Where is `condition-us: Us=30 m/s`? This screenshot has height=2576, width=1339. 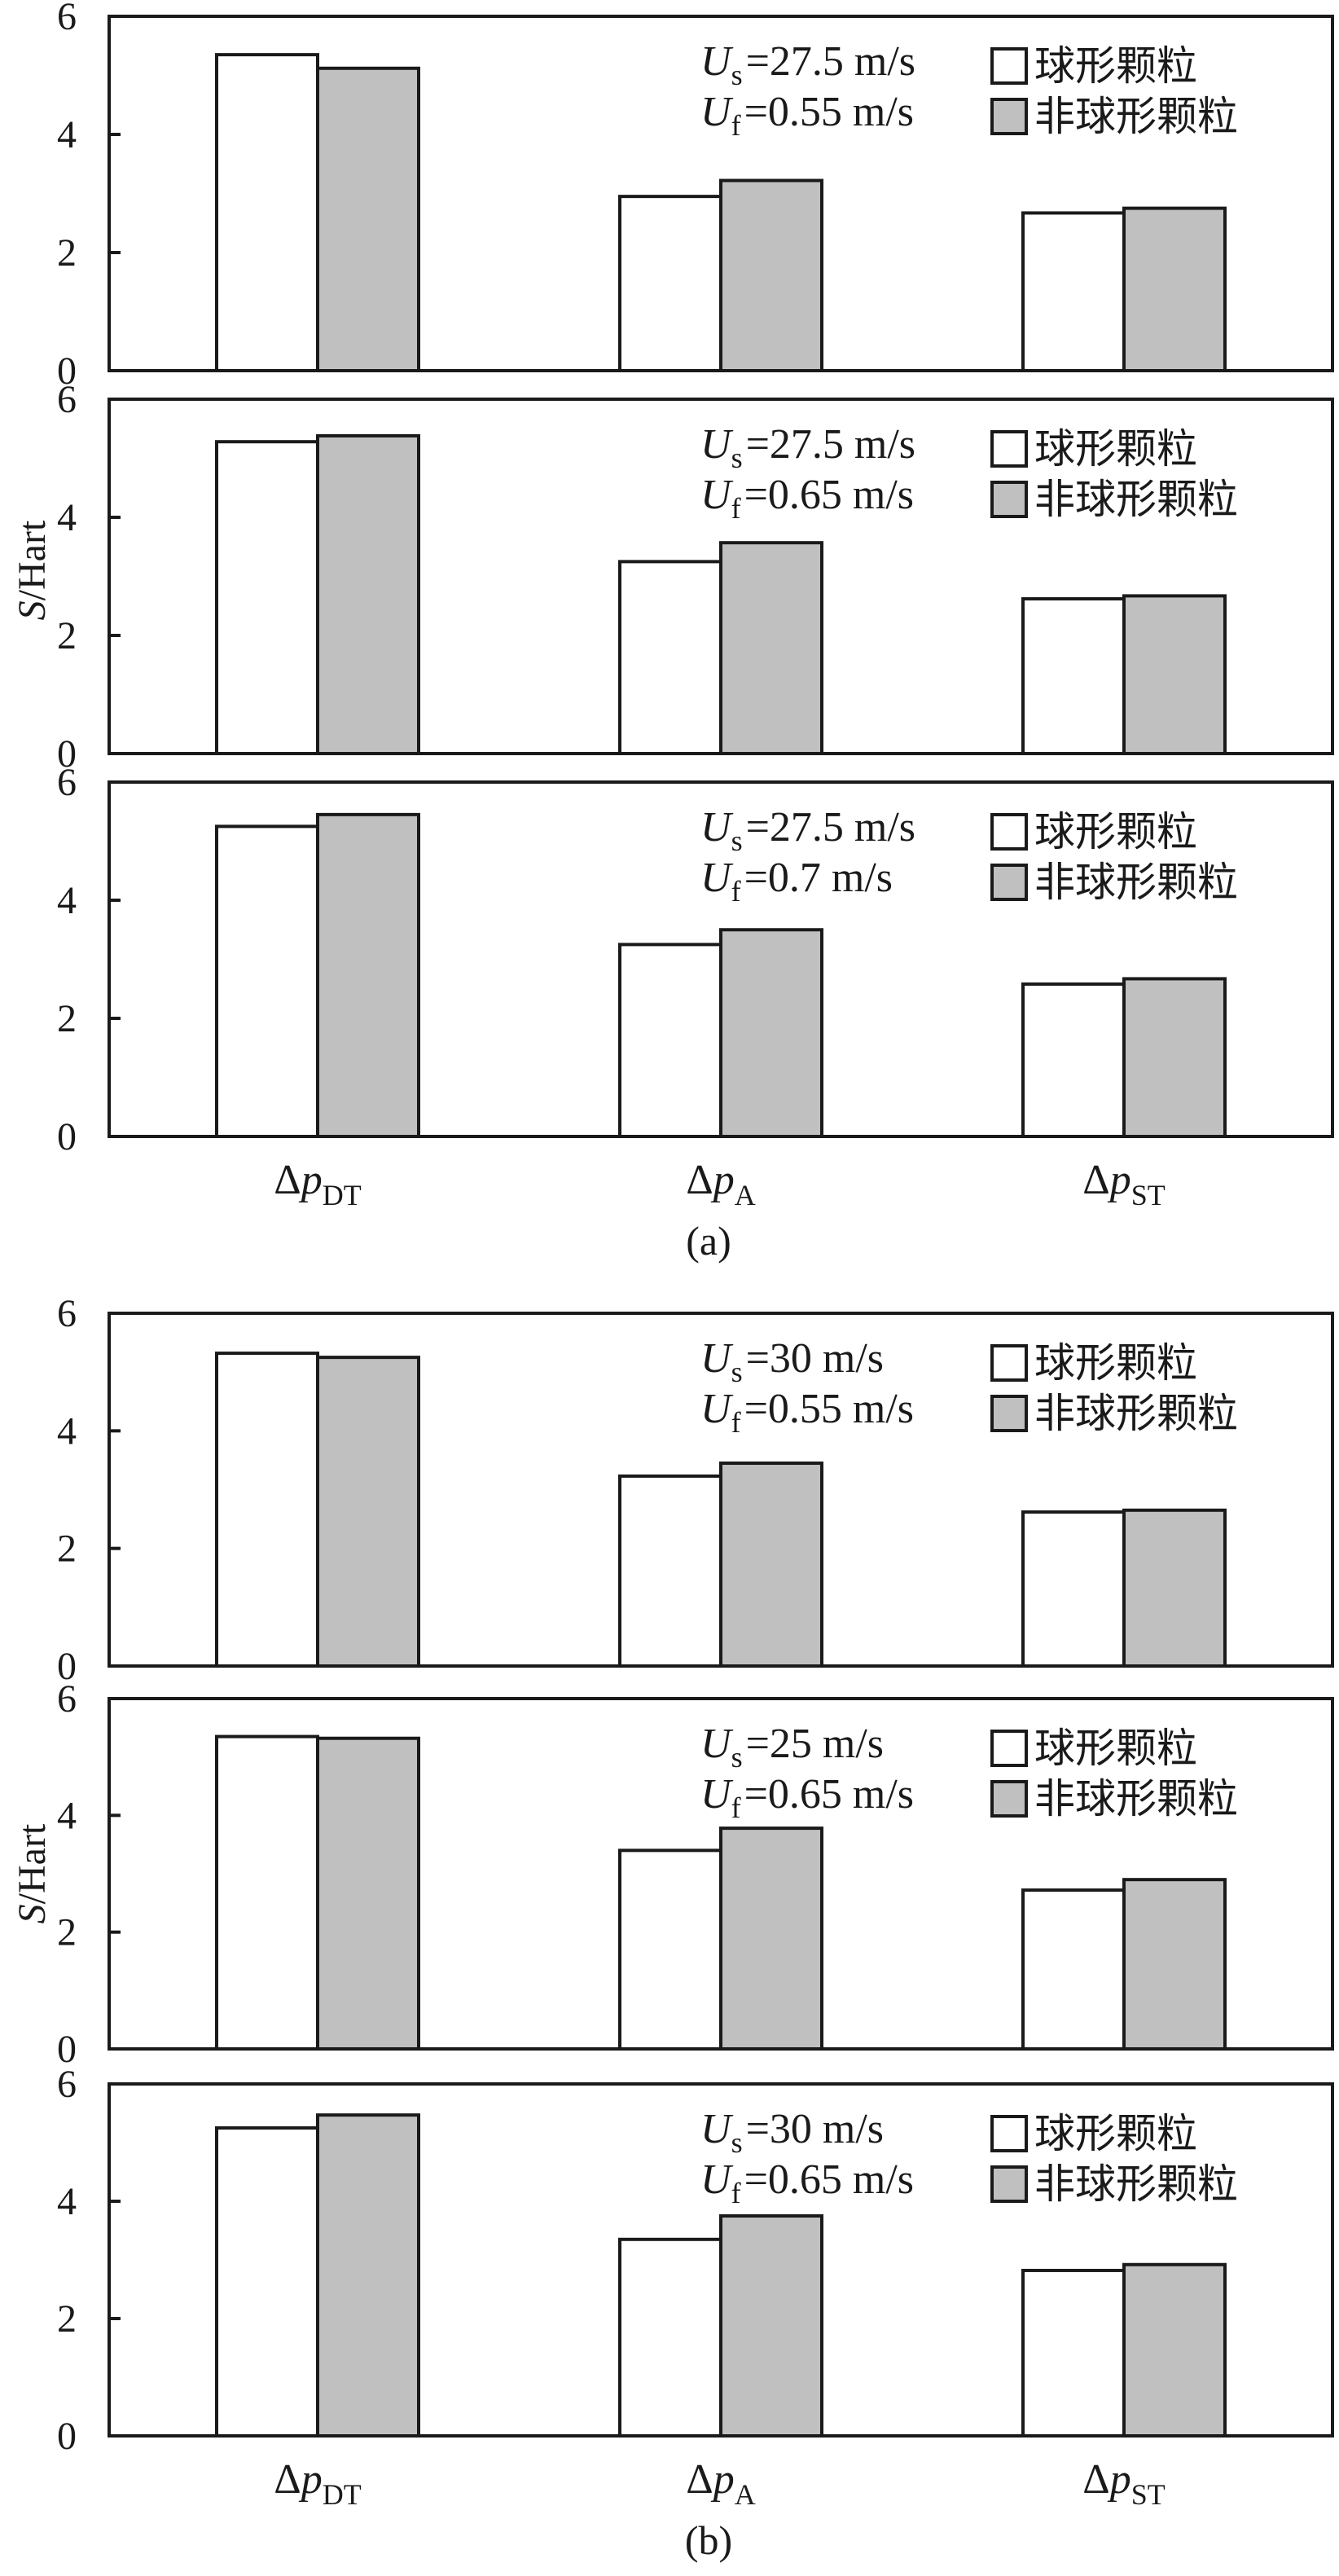
condition-us: Us=30 m/s is located at coordinates (792, 1361).